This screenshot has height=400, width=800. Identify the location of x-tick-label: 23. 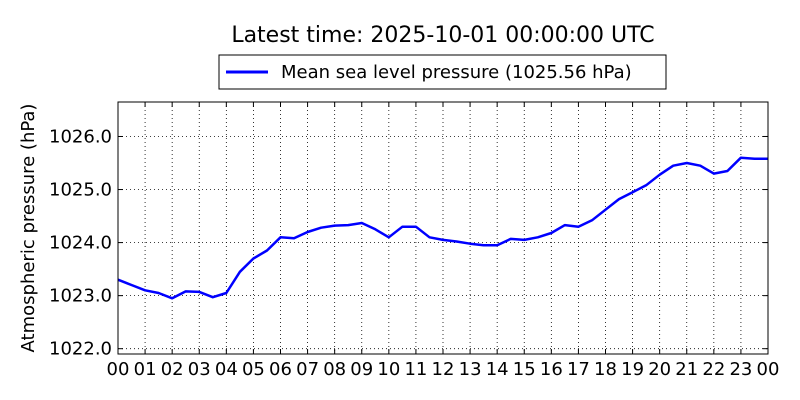
(740, 369).